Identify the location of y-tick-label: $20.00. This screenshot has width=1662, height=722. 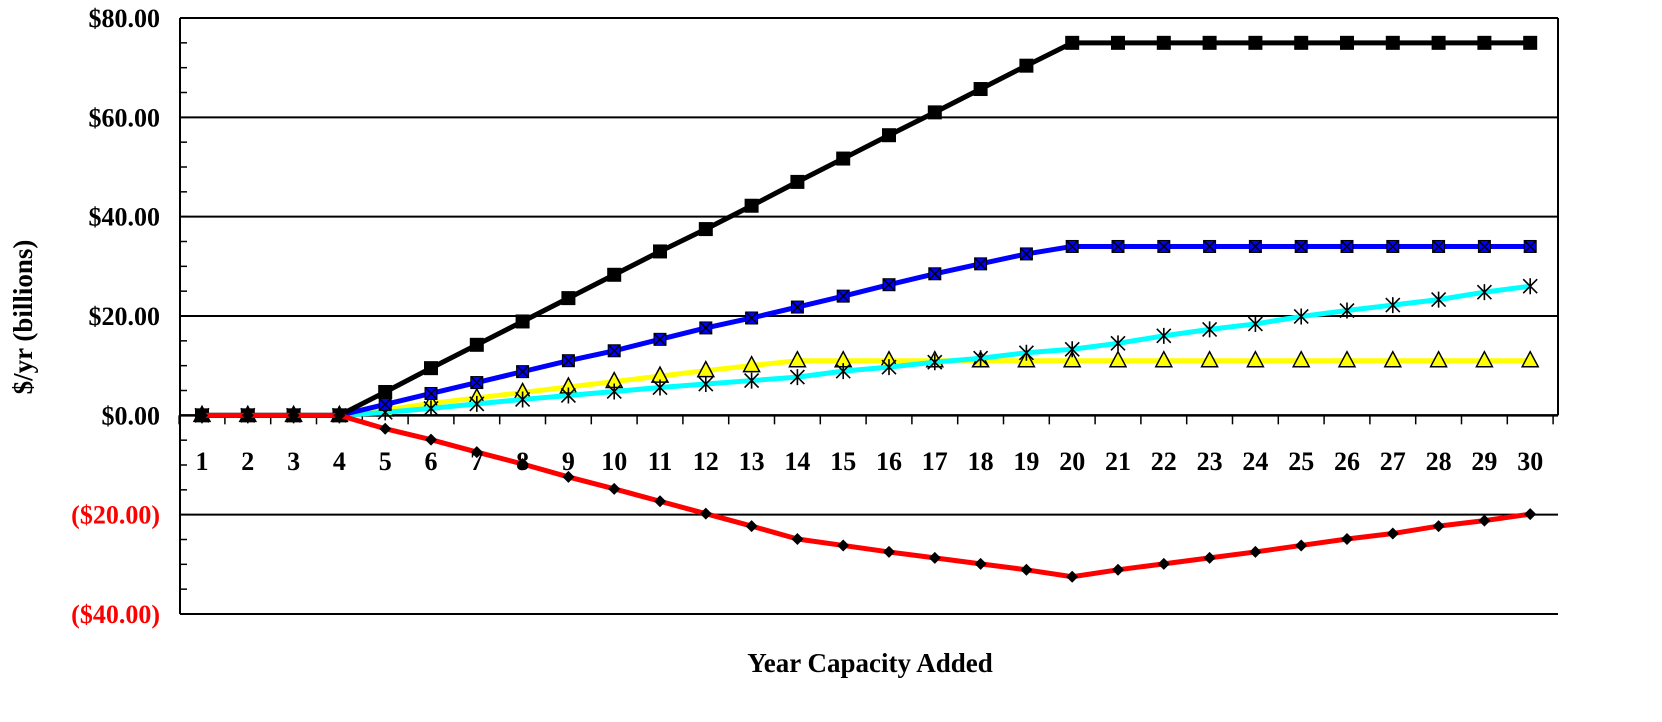
(125, 316).